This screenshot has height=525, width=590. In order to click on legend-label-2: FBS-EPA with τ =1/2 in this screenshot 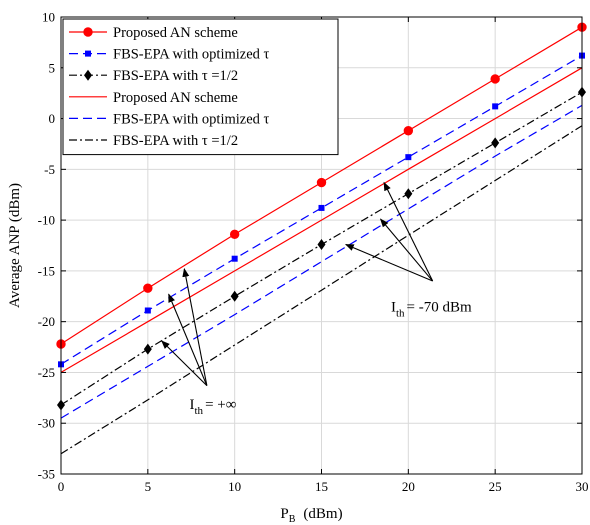, I will do `click(175, 76)`.